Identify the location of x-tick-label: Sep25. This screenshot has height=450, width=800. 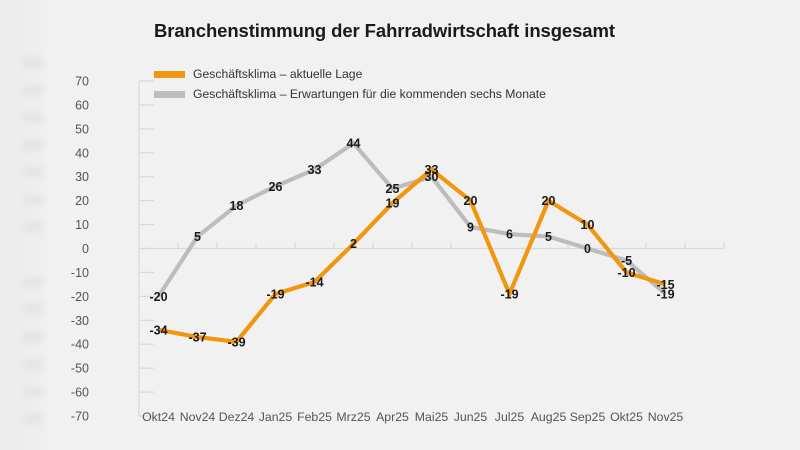
(588, 417).